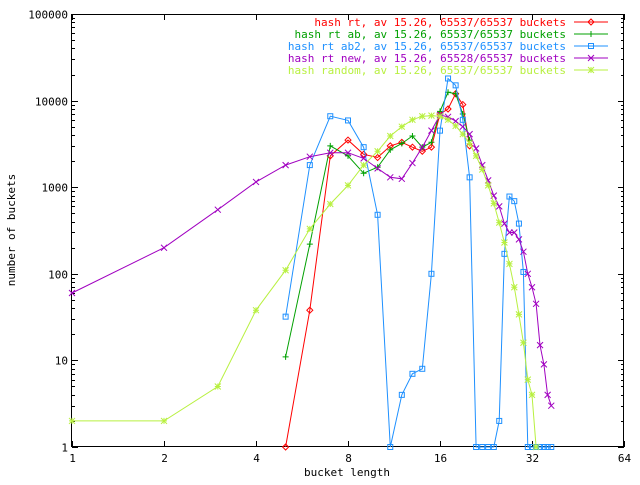  Describe the element at coordinates (164, 458) in the screenshot. I see `x-tick-label: 2` at that location.